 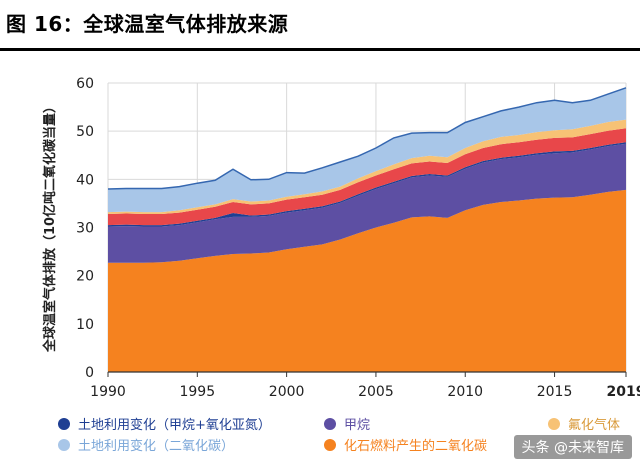 What do you see at coordinates (594, 425) in the screenshot?
I see `legend-label: 氟化气体` at bounding box center [594, 425].